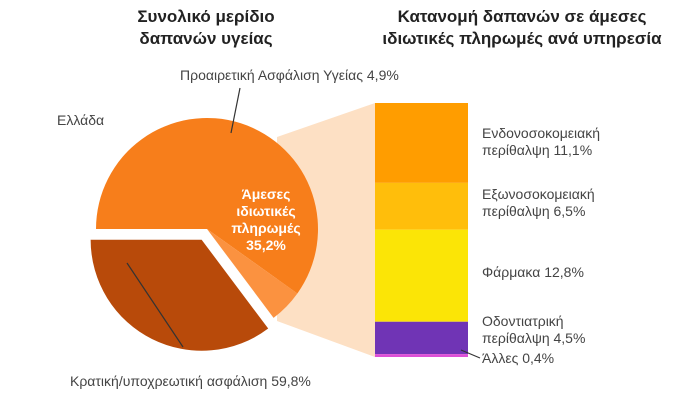 The width and height of the screenshot is (696, 407). I want to click on bar-label-inpatient: Ενδονοσοκομειακή περίθαλψη 11,1%, so click(541, 142).